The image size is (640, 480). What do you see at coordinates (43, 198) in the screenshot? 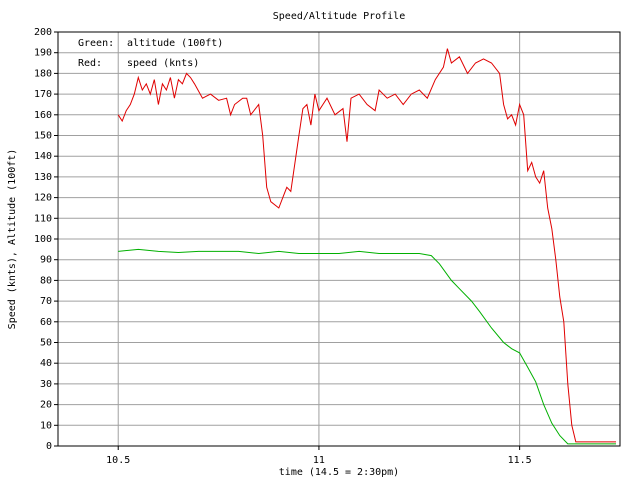
I see `y-tick-label: 120` at bounding box center [43, 198].